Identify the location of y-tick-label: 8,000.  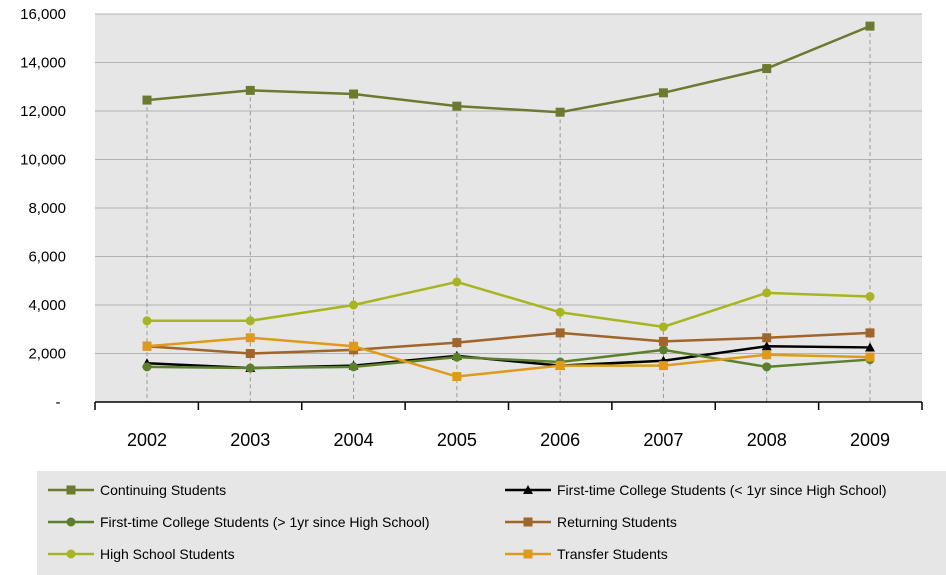
(47, 208).